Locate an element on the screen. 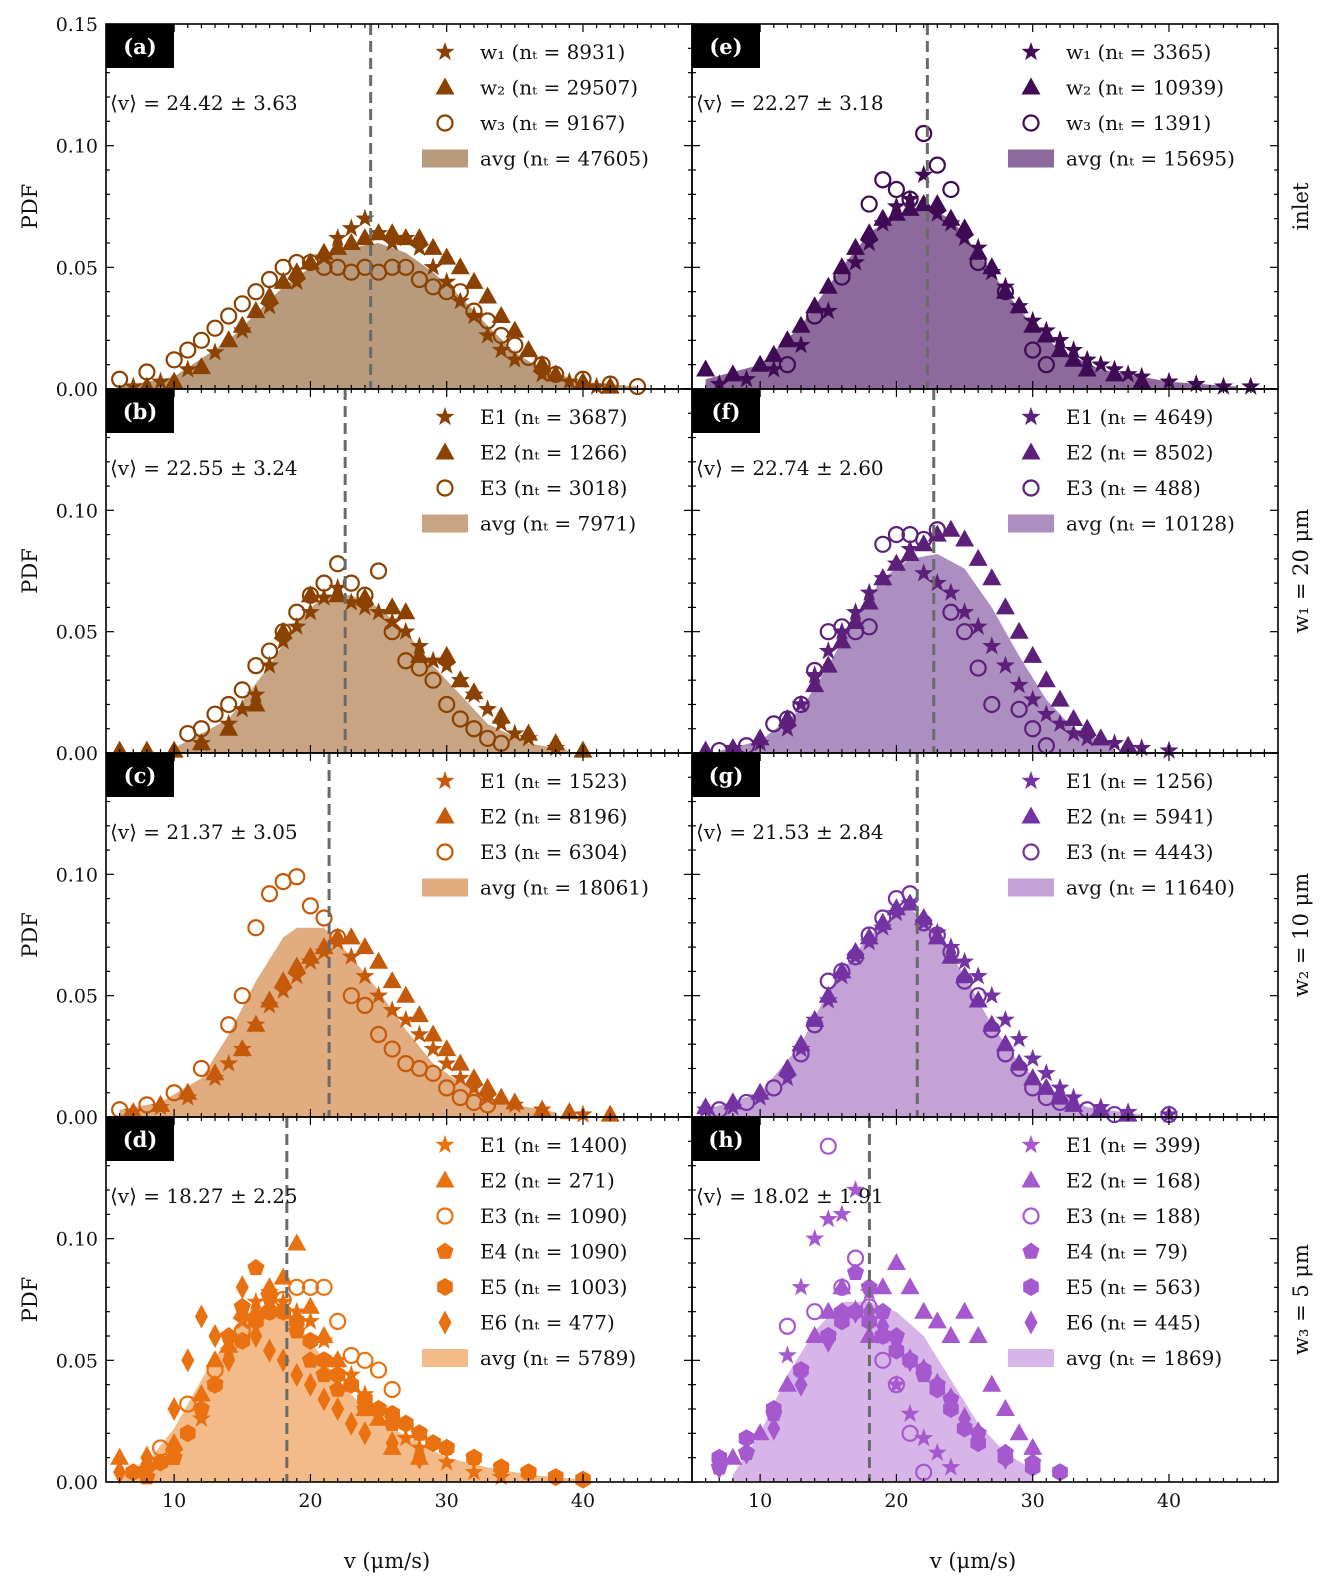  y-tick-label: 0.05 is located at coordinates (77, 633).